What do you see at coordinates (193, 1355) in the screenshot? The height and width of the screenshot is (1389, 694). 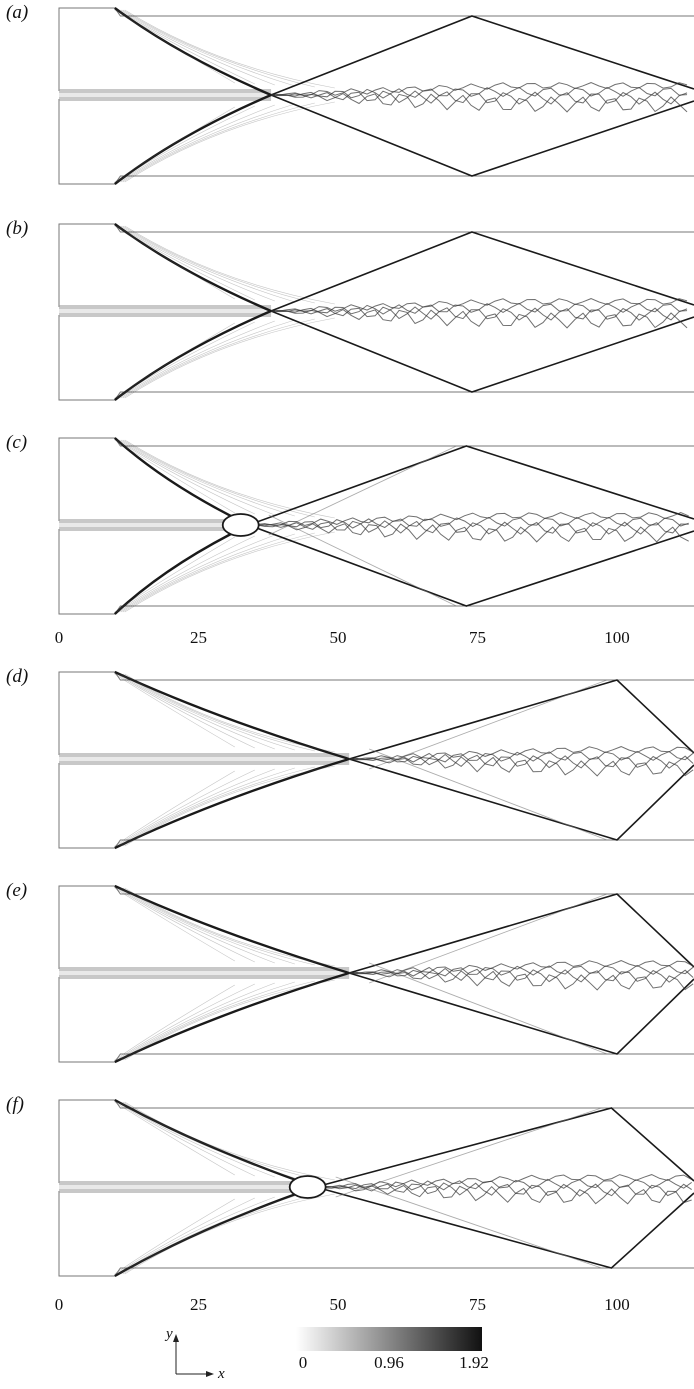 I see `axes-orientation-icon` at bounding box center [193, 1355].